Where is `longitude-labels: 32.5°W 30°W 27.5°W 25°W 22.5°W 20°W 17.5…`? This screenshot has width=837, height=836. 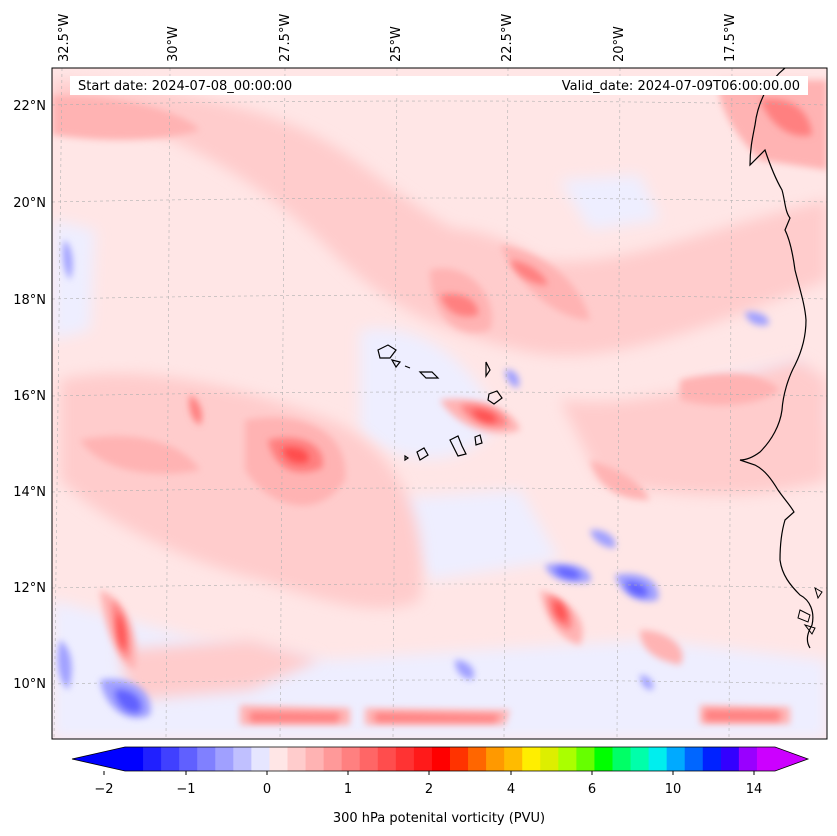
longitude-labels: 32.5°W 30°W 27.5°W 25°W 22.5°W 20°W 17.5… is located at coordinates (397, 38).